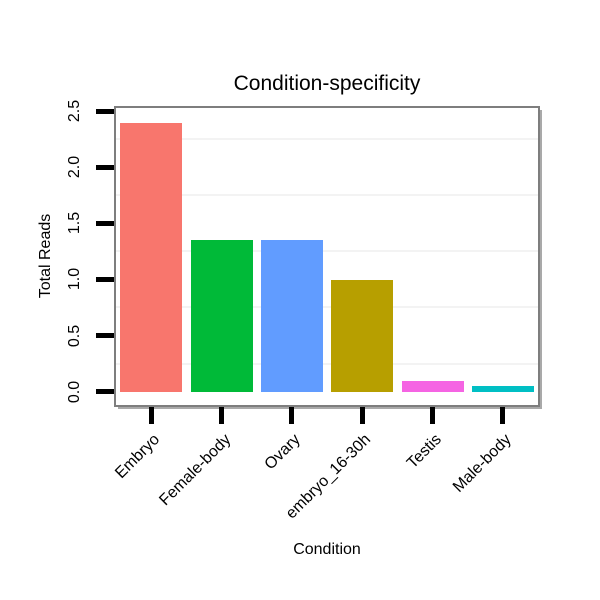 This screenshot has height=600, width=600. Describe the element at coordinates (503, 388) in the screenshot. I see `bar-male-body` at that location.